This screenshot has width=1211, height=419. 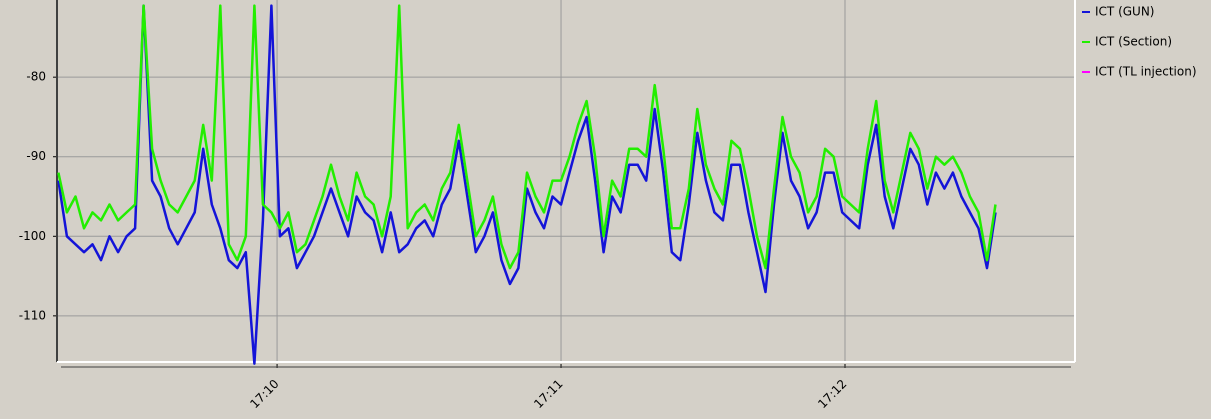 What do you see at coordinates (36, 156) in the screenshot?
I see `y-tick-label: -90` at bounding box center [36, 156].